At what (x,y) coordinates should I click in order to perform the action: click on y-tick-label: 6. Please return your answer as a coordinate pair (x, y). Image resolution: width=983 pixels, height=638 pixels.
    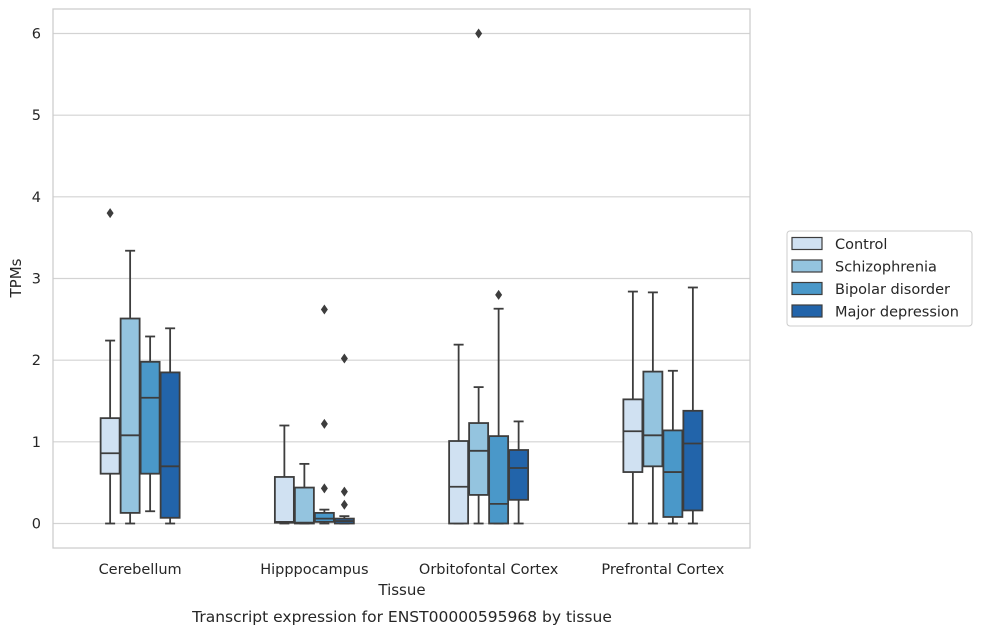
    Looking at the image, I should click on (36, 35).